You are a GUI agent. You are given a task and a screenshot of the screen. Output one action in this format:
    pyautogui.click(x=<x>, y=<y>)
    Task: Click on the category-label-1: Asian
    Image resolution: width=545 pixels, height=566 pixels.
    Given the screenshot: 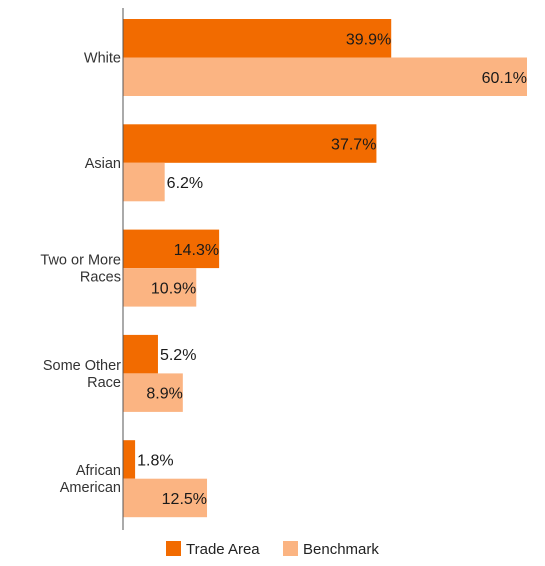 What is the action you would take?
    pyautogui.click(x=103, y=164)
    